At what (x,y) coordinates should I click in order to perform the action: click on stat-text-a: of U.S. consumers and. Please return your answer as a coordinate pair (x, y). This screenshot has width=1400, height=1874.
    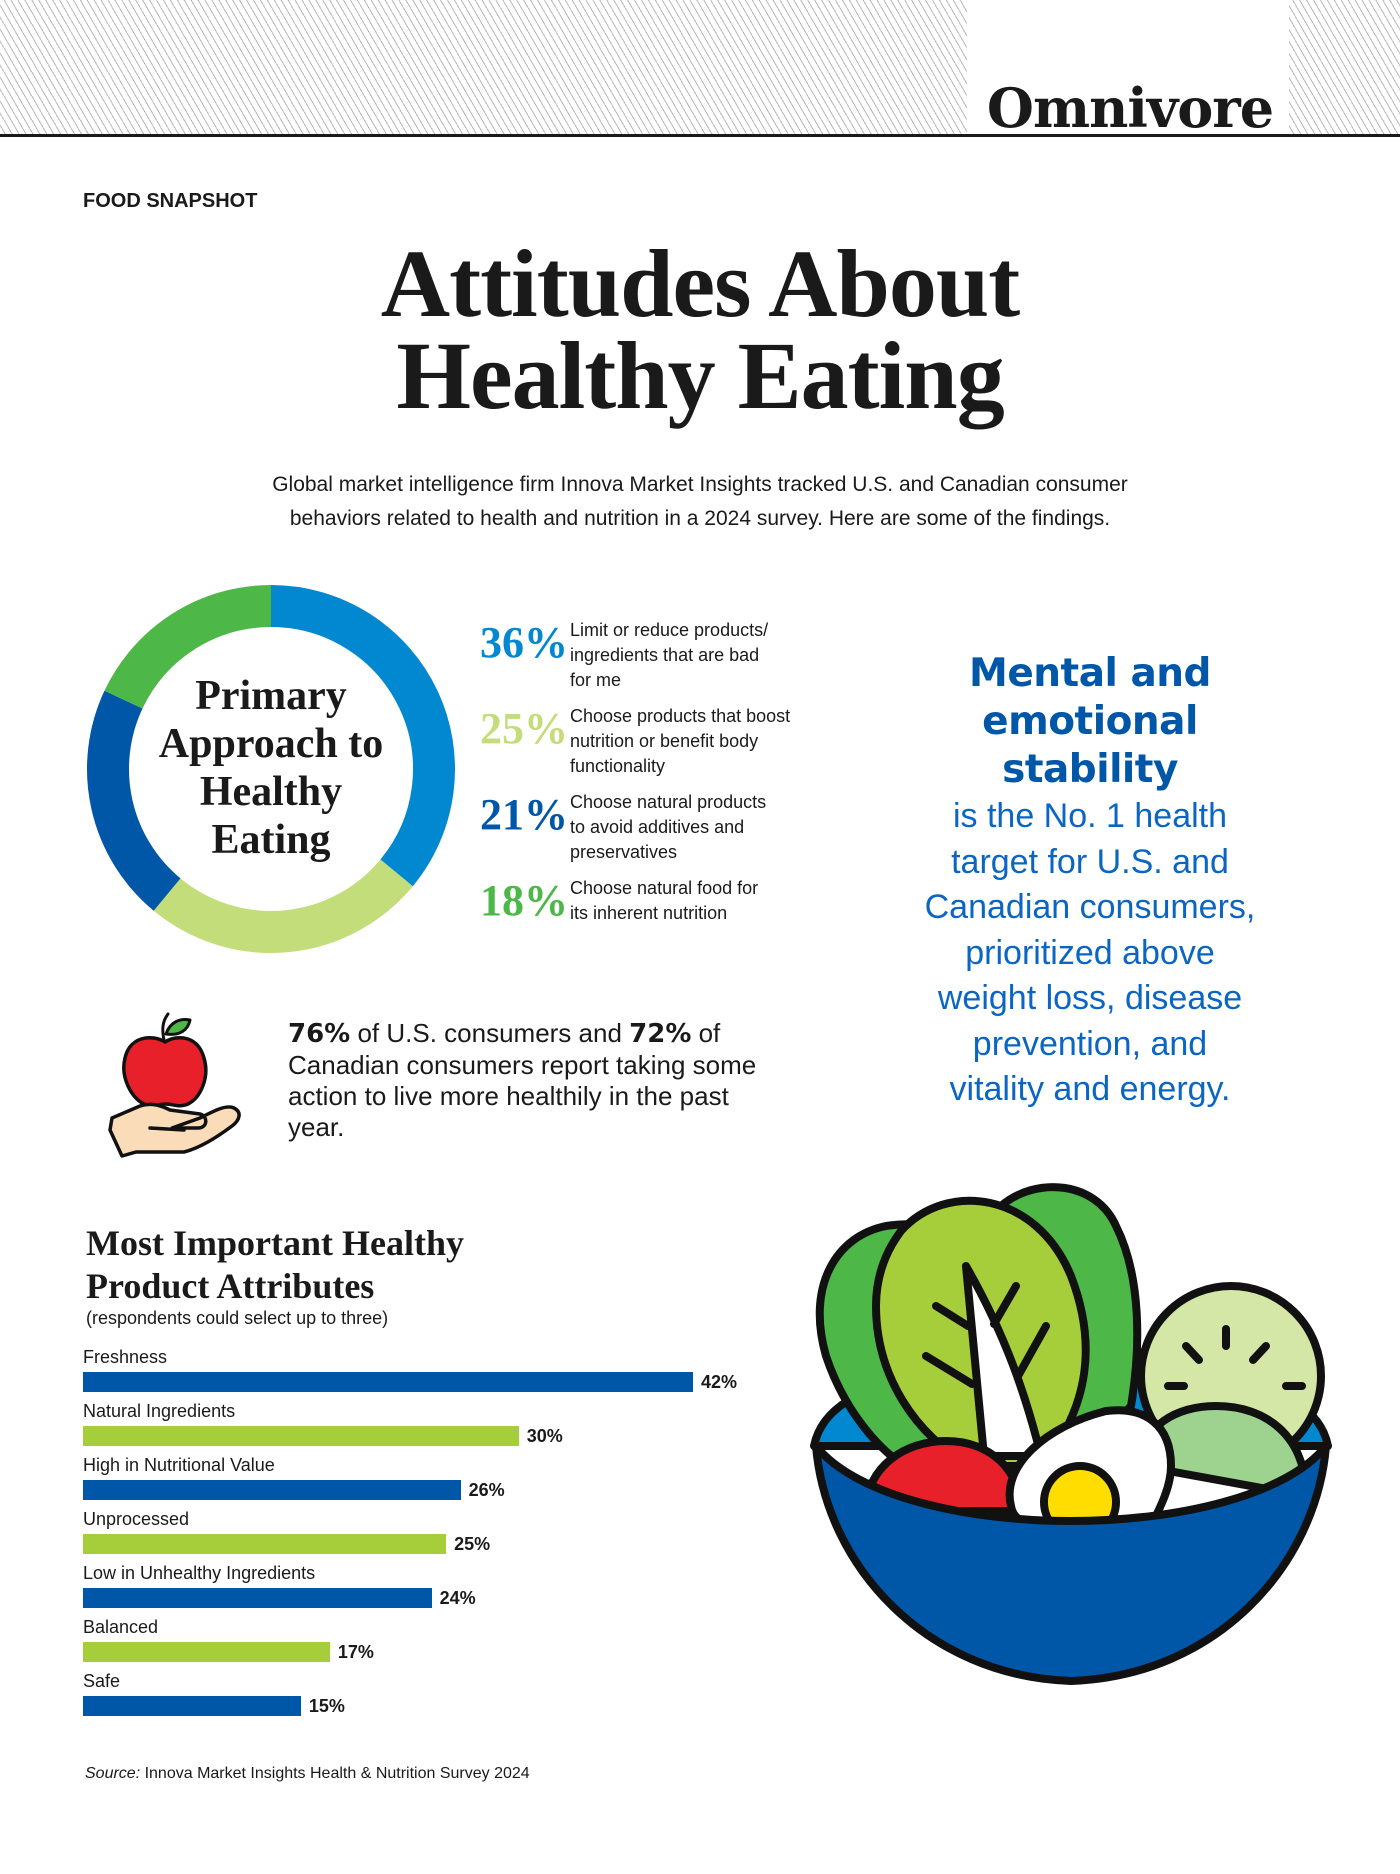
    Looking at the image, I should click on (490, 1033).